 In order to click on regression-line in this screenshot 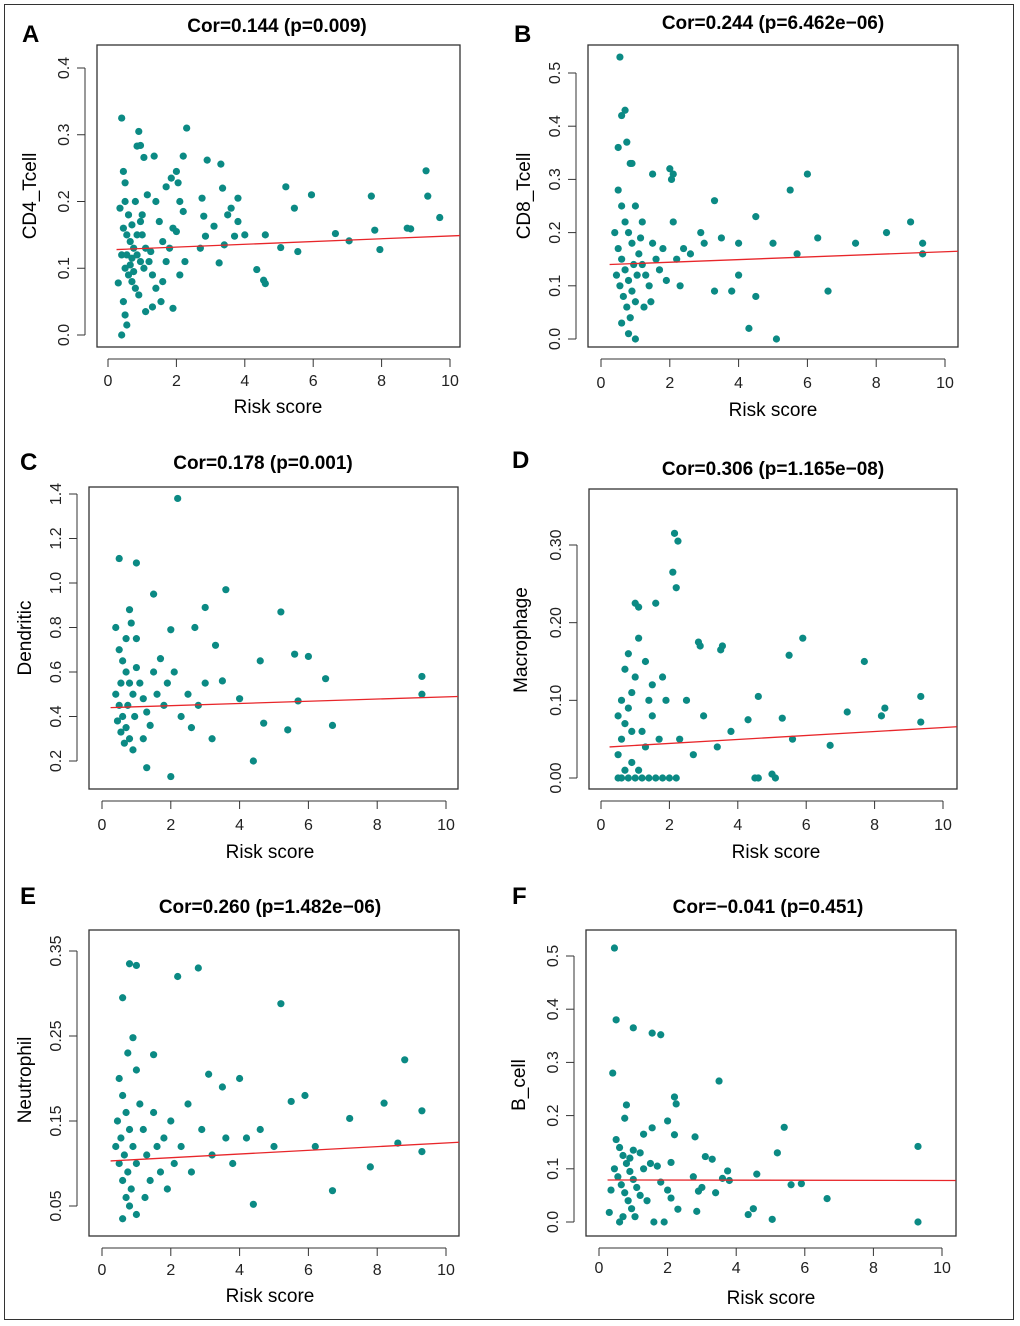, I will do `click(285, 1151)`.